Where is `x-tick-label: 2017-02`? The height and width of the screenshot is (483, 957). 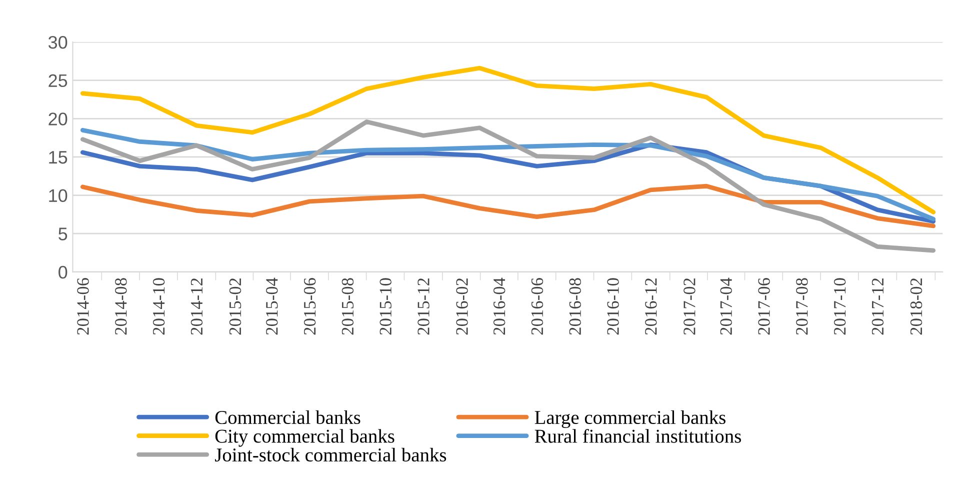
x-tick-label: 2017-02 is located at coordinates (690, 306).